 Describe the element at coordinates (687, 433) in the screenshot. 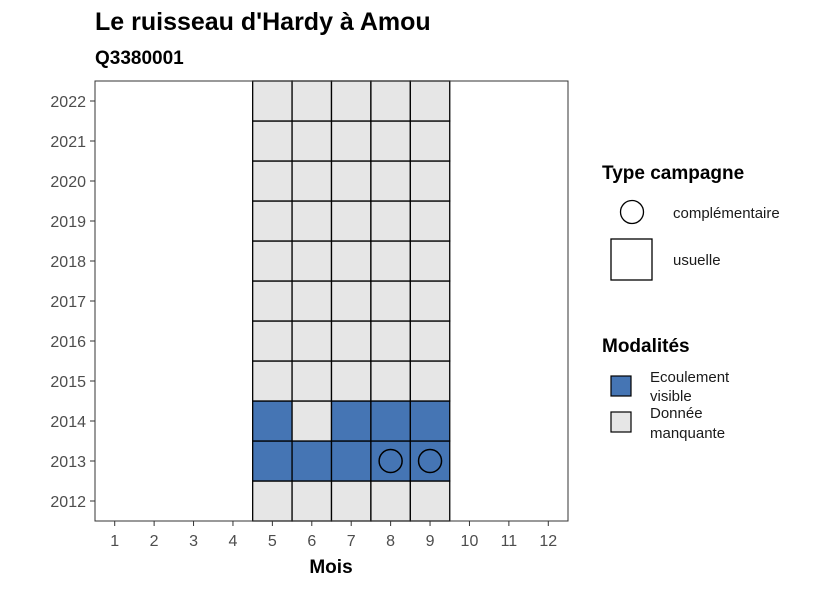

I see `legend-label-donnee-line2: manquante` at that location.